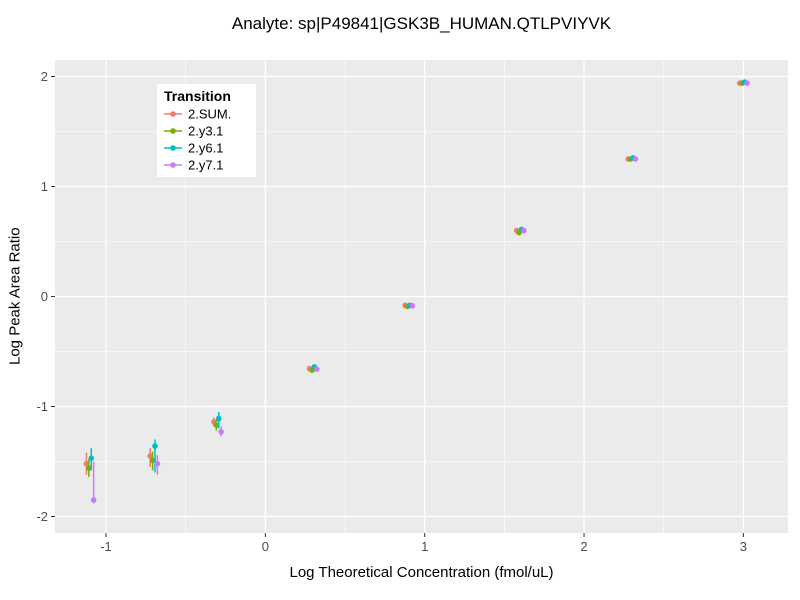 This screenshot has height=600, width=800. What do you see at coordinates (15, 296) in the screenshot?
I see `y-axis-label: Log Peak Area Ratio` at bounding box center [15, 296].